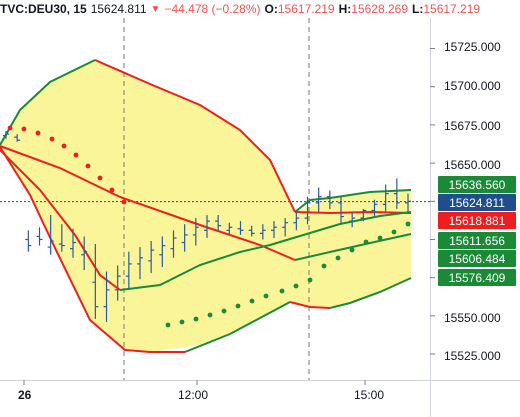 The height and width of the screenshot is (417, 520). I want to click on time-tick: 15:00, so click(369, 395).